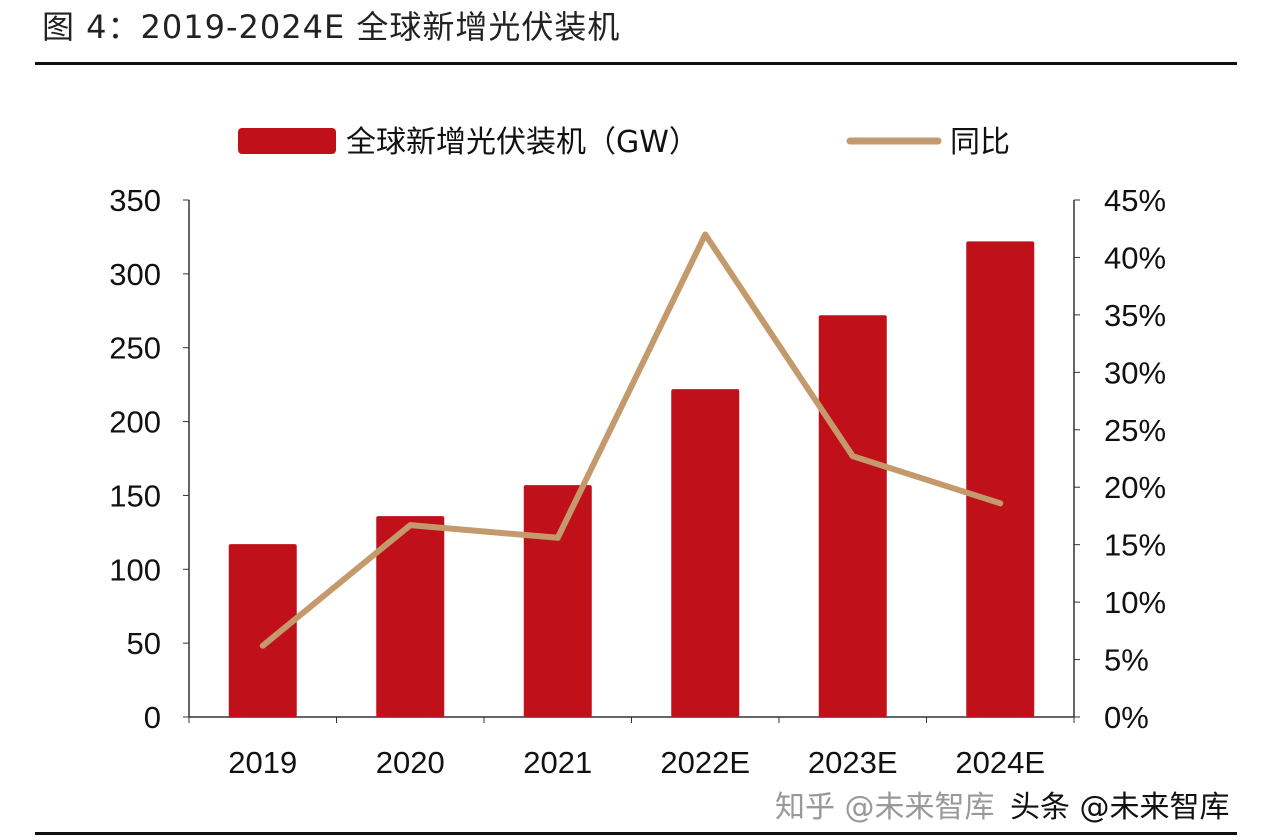  What do you see at coordinates (853, 762) in the screenshot?
I see `x-tick-label: 2023E` at bounding box center [853, 762].